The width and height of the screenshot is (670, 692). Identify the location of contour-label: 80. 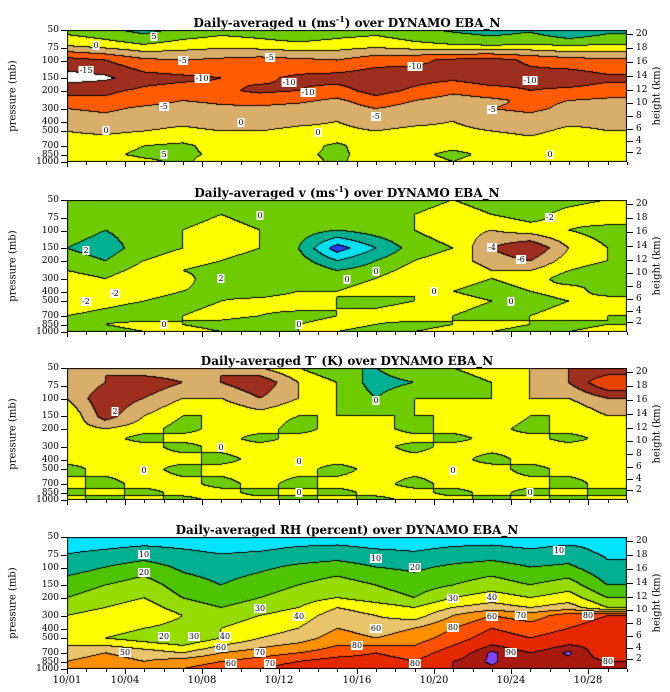
(453, 627).